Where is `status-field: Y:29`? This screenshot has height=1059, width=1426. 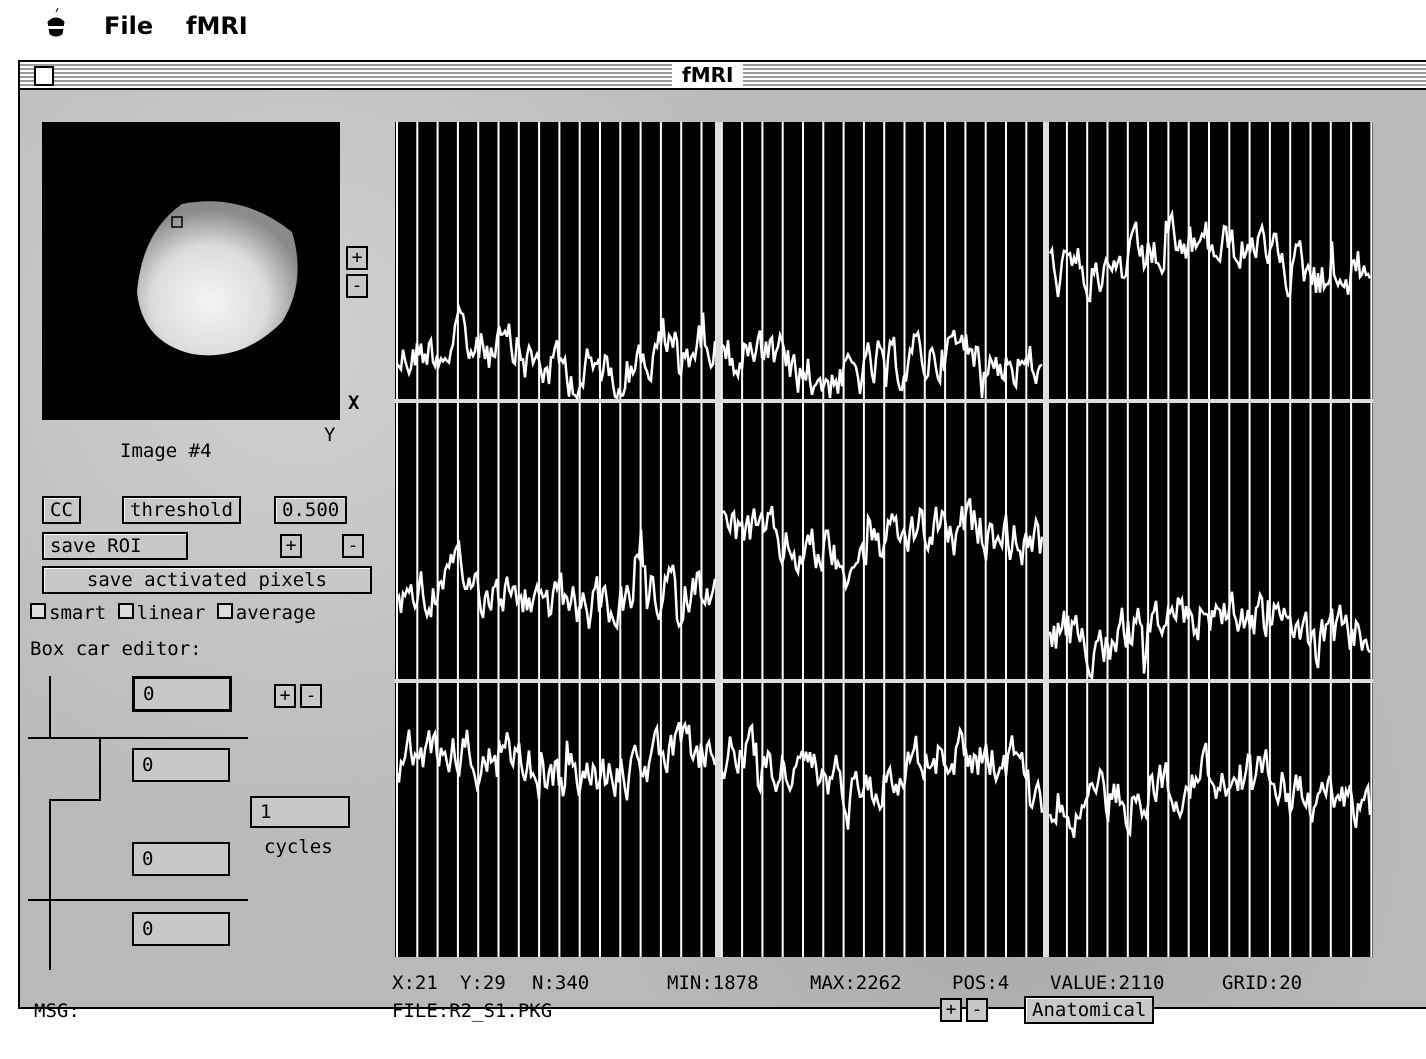
status-field: Y:29 is located at coordinates (483, 983).